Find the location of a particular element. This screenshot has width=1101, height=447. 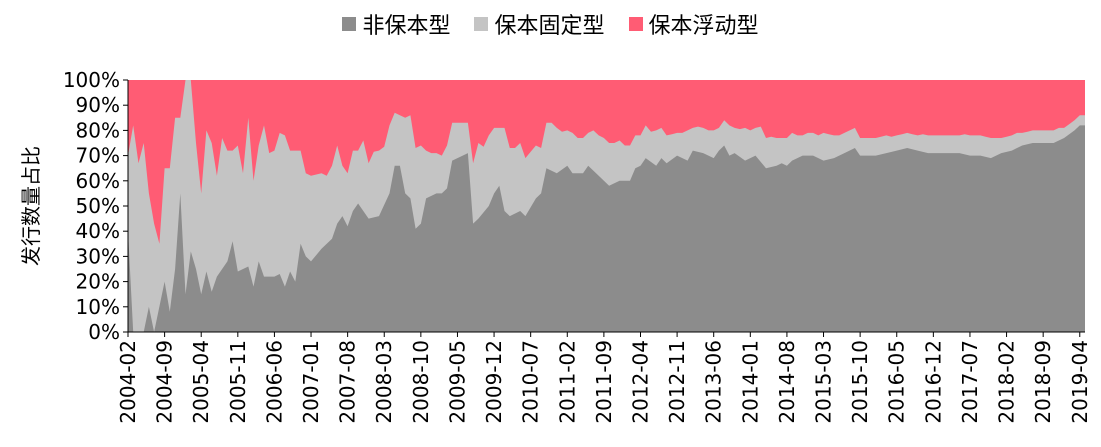

y-tick-label: 30% is located at coordinates (98, 256).